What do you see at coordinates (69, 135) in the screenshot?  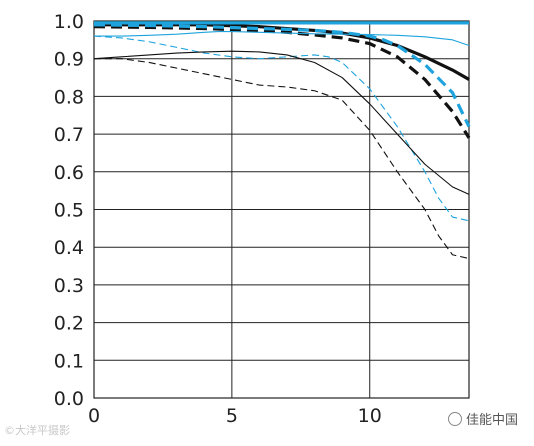 I see `y-tick-label-7: 0.7` at bounding box center [69, 135].